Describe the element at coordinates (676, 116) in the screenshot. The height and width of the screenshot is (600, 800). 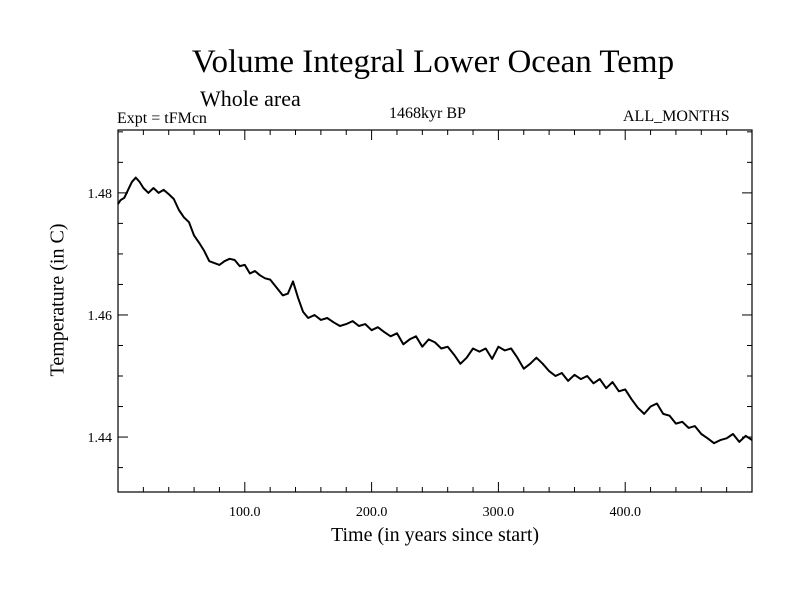
I see `months-label: ALL_MONTHS` at that location.